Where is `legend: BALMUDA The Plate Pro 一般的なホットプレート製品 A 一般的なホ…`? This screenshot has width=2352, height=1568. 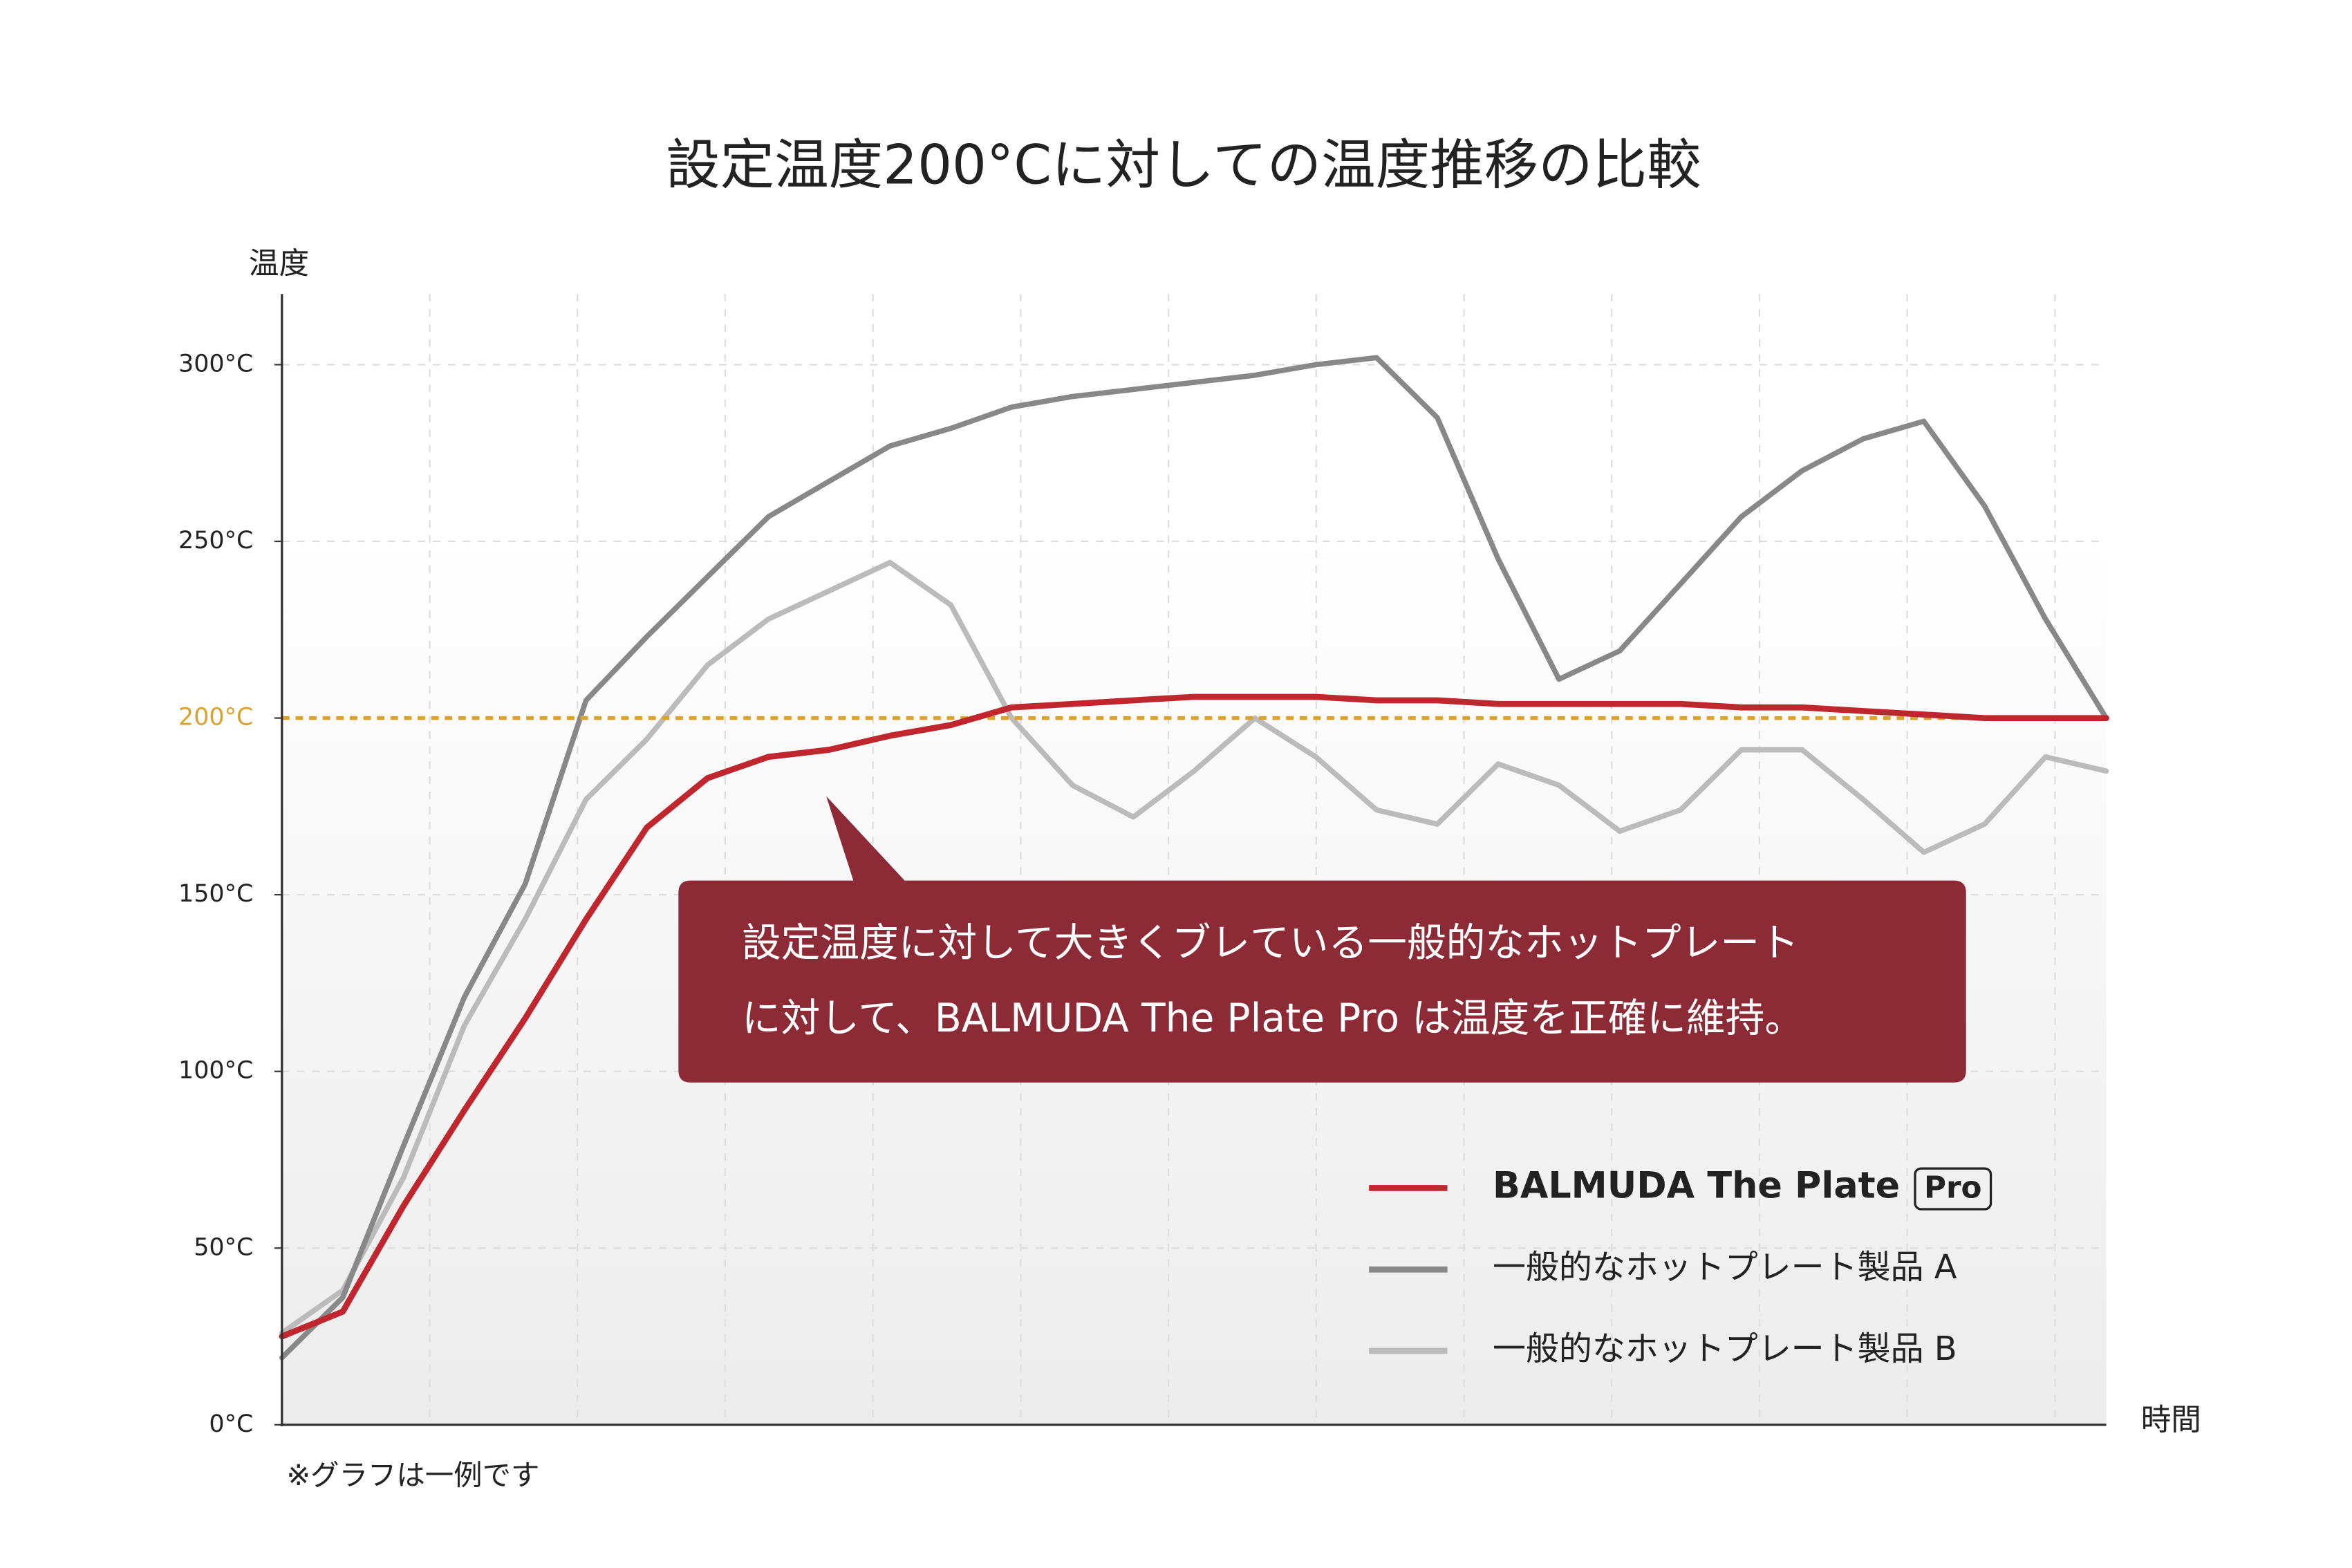 legend: BALMUDA The Plate Pro 一般的なホットプレート製品 A 一般的なホ… is located at coordinates (1680, 1266).